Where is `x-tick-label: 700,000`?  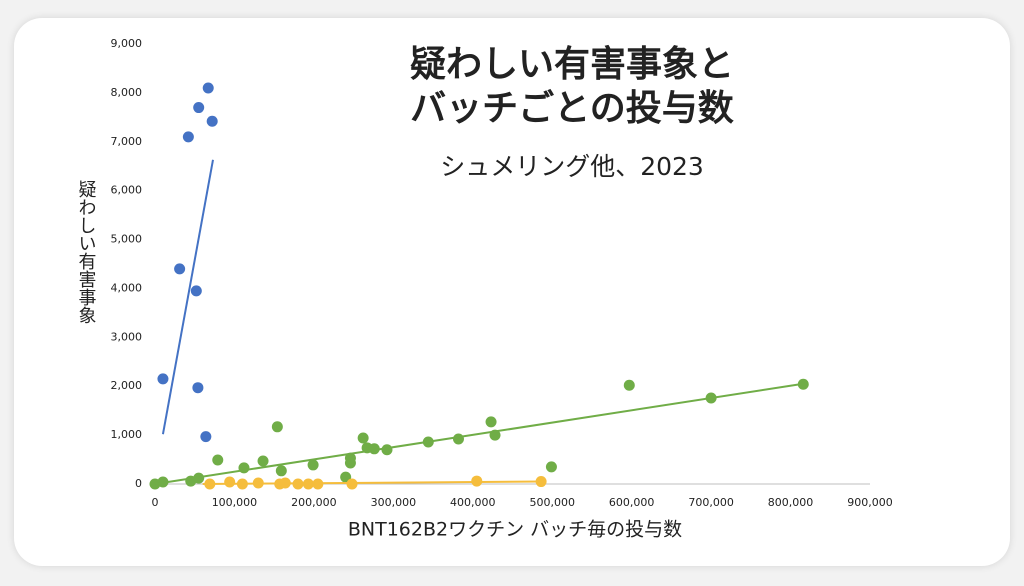
x-tick-label: 700,000 is located at coordinates (711, 502).